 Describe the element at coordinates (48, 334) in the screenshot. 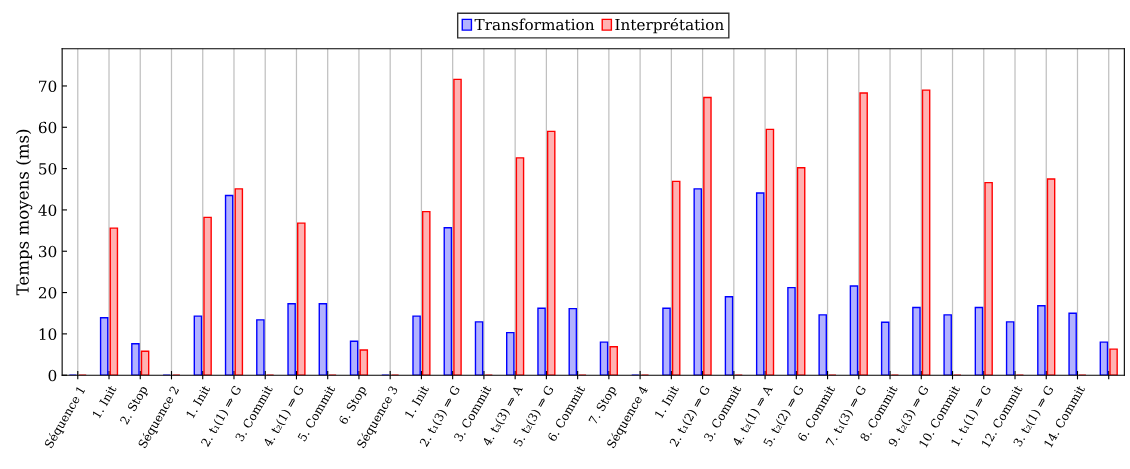

I see `y-tick-label: 10` at that location.